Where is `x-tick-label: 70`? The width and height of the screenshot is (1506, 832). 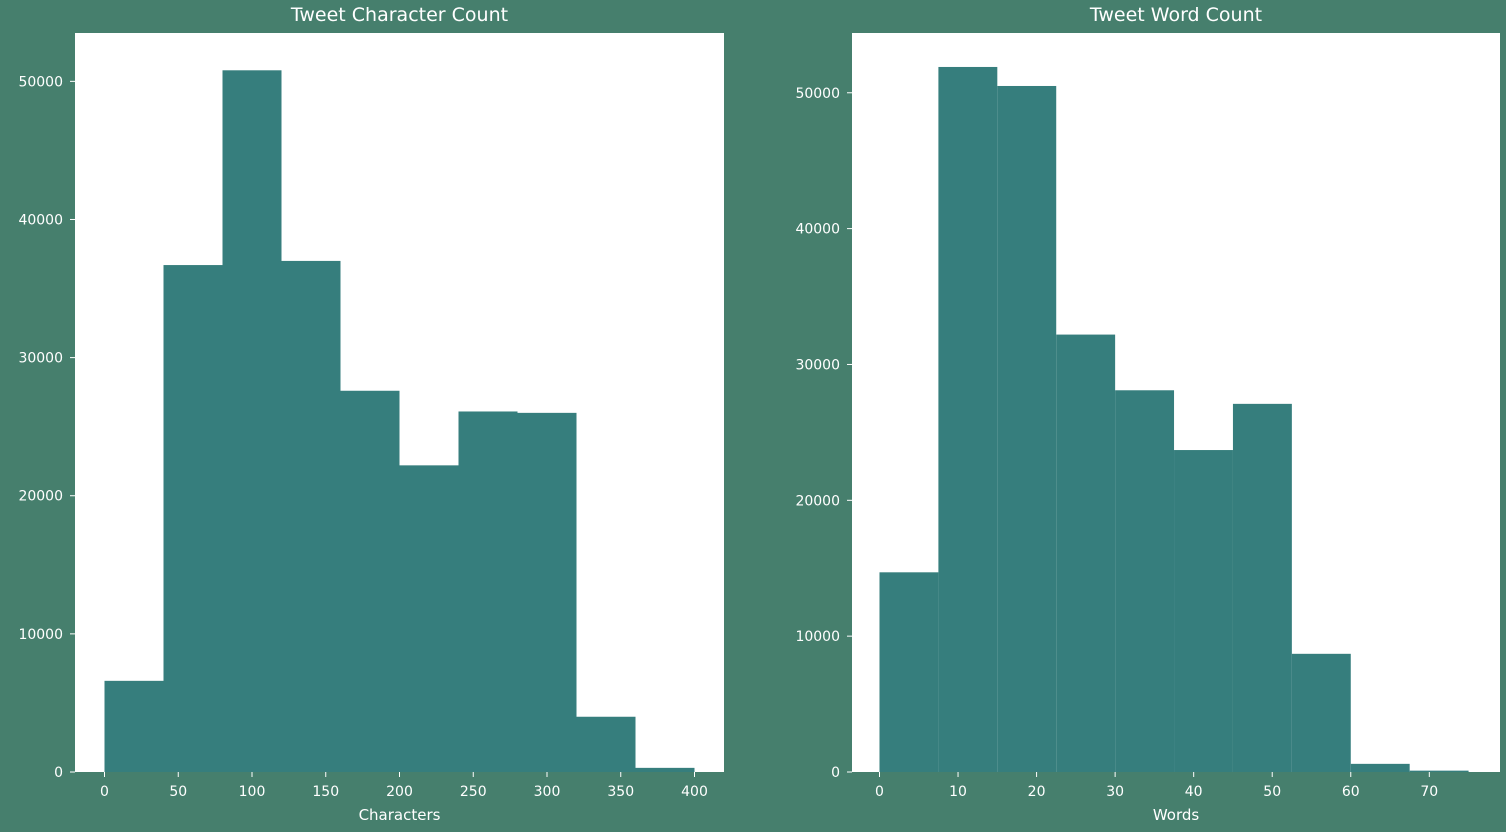
x-tick-label: 70 is located at coordinates (1429, 792).